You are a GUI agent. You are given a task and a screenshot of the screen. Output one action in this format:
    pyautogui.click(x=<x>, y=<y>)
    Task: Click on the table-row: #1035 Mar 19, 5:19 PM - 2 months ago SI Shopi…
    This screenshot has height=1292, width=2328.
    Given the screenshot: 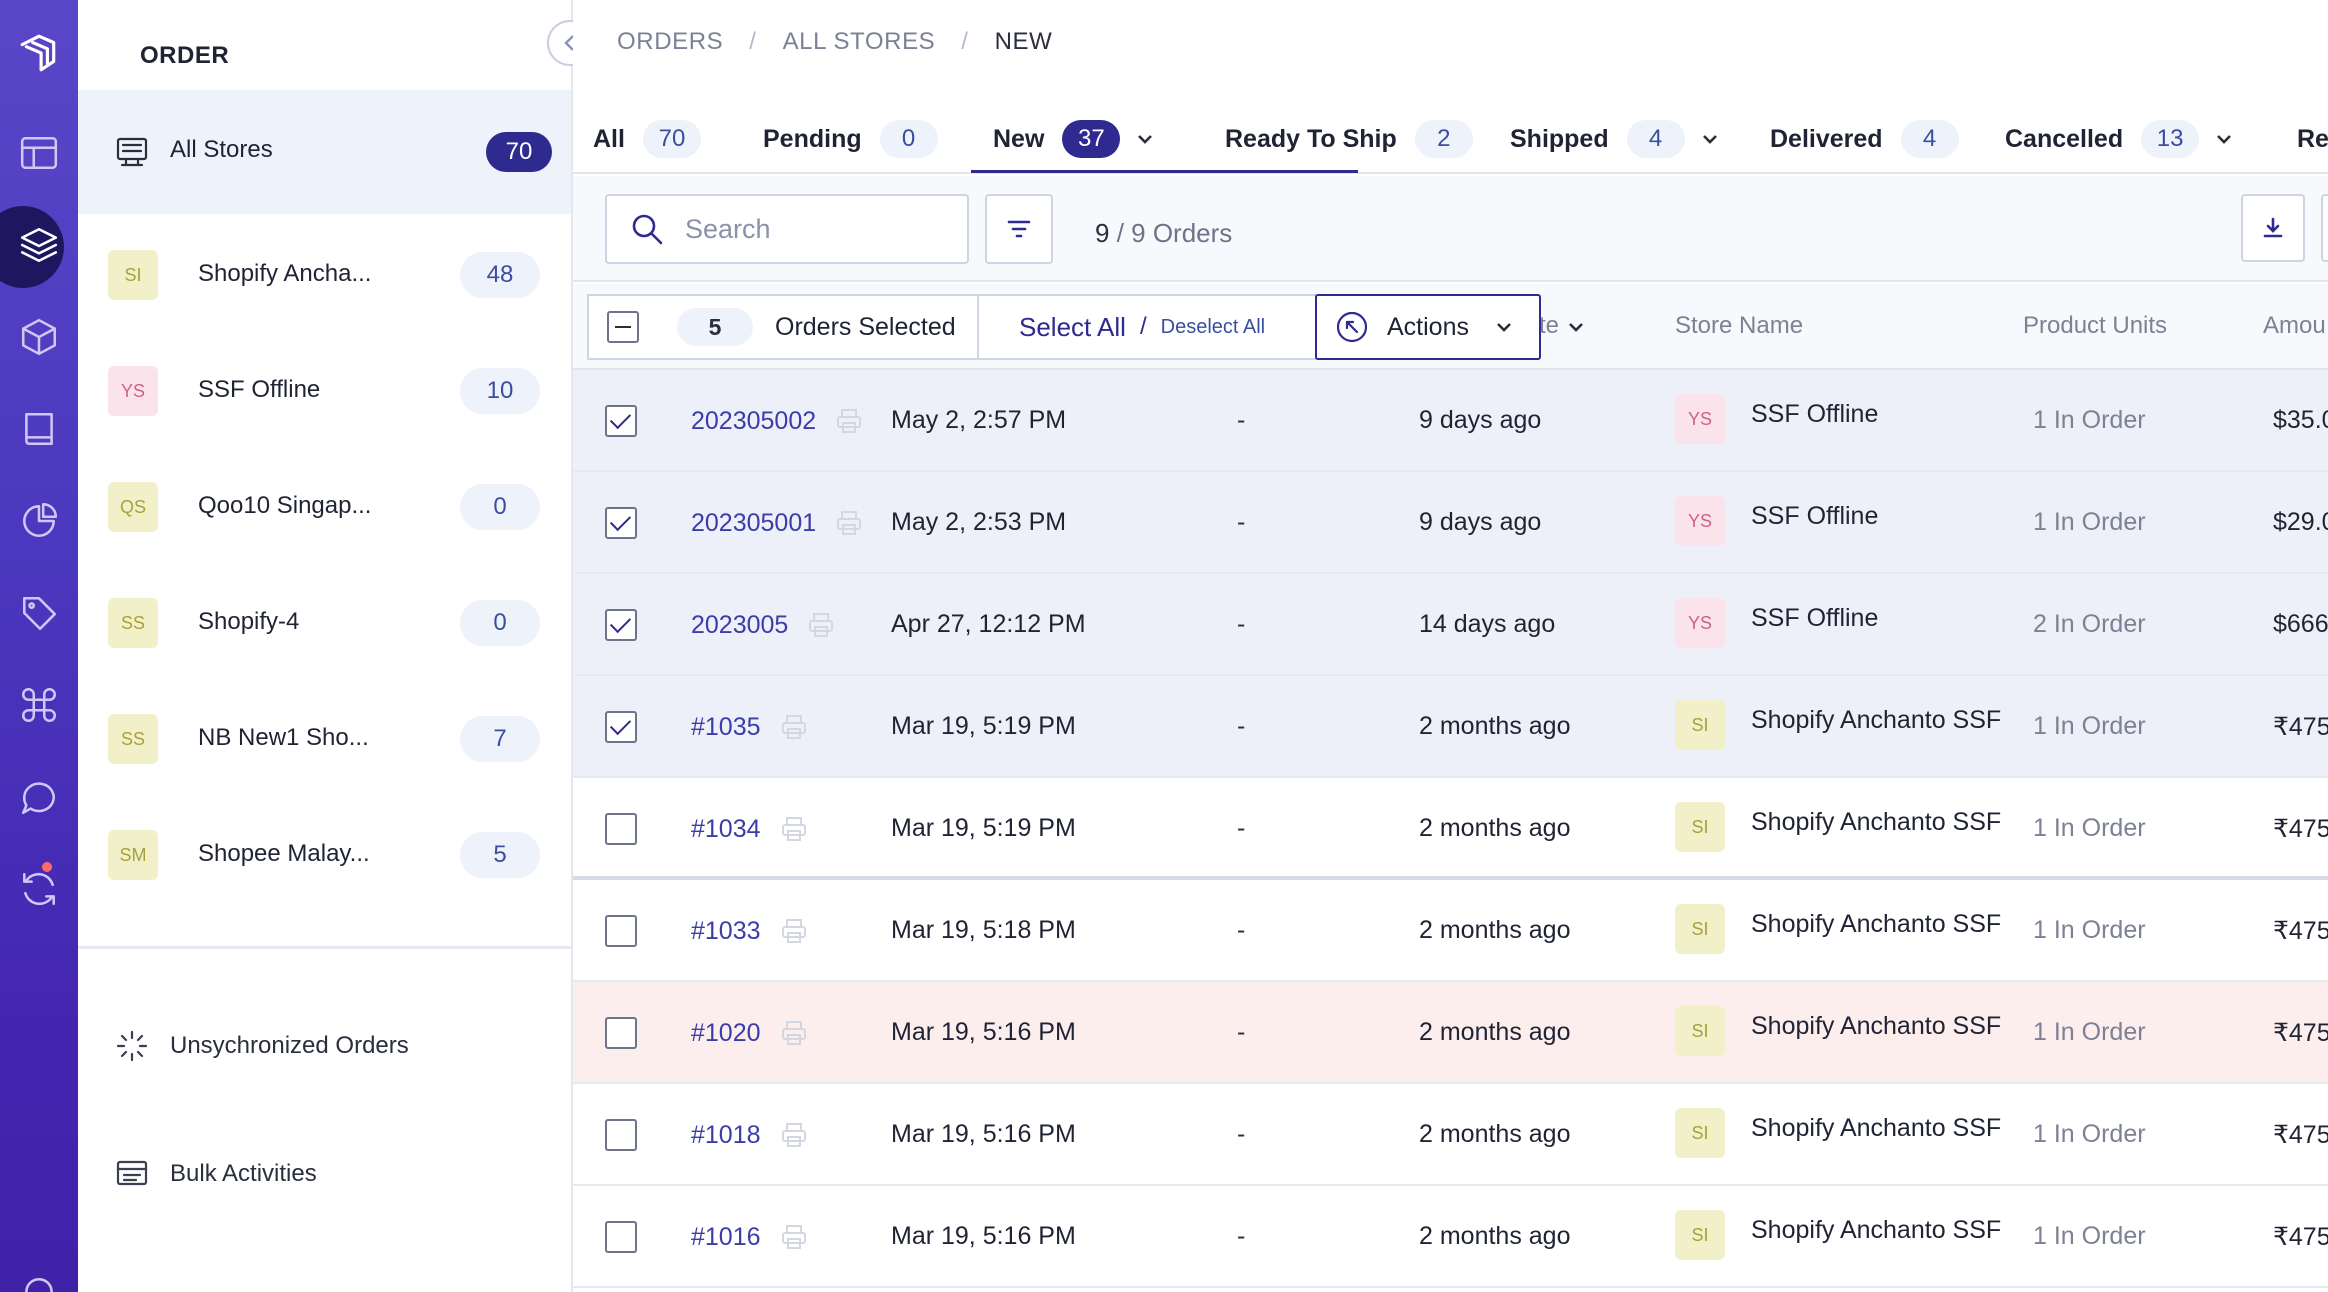 What is the action you would take?
    pyautogui.click(x=1450, y=727)
    